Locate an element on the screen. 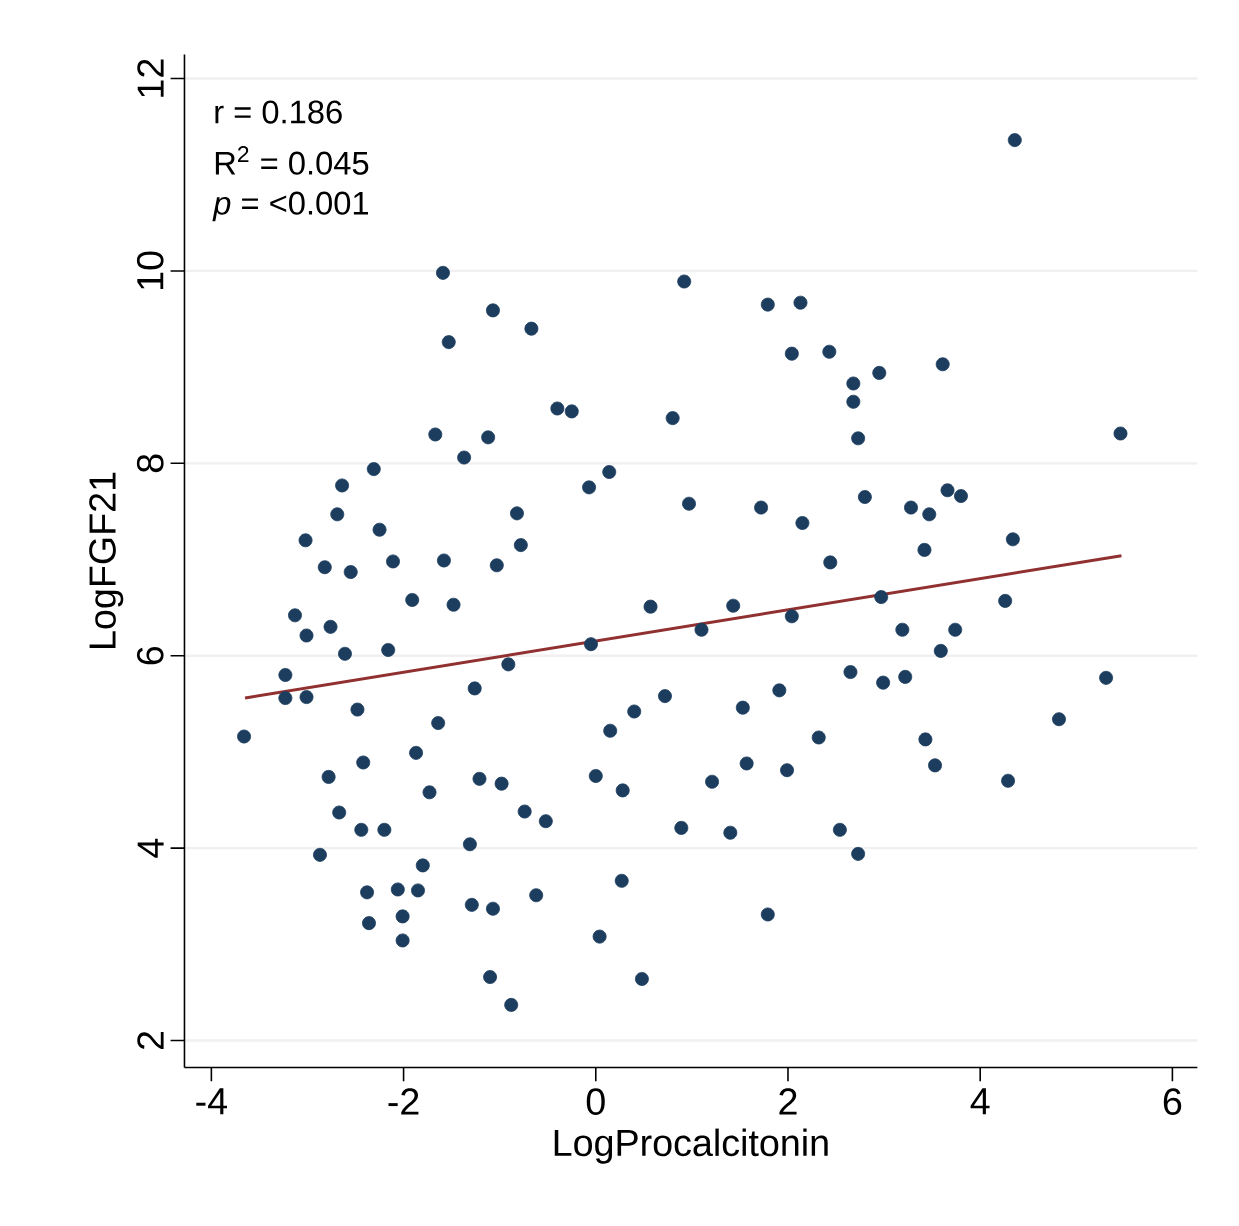 The height and width of the screenshot is (1226, 1239). x-axis-title: LogProcalcitonin is located at coordinates (691, 1146).